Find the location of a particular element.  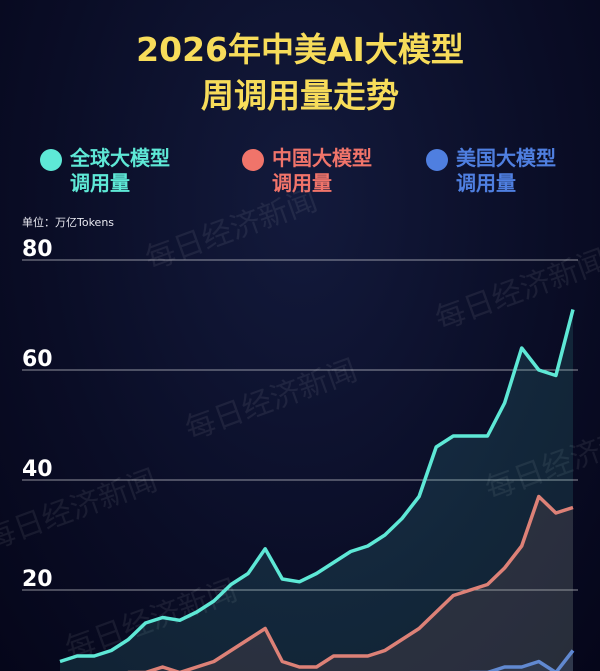

legend-label: 中国大模型调用量 is located at coordinates (322, 170).